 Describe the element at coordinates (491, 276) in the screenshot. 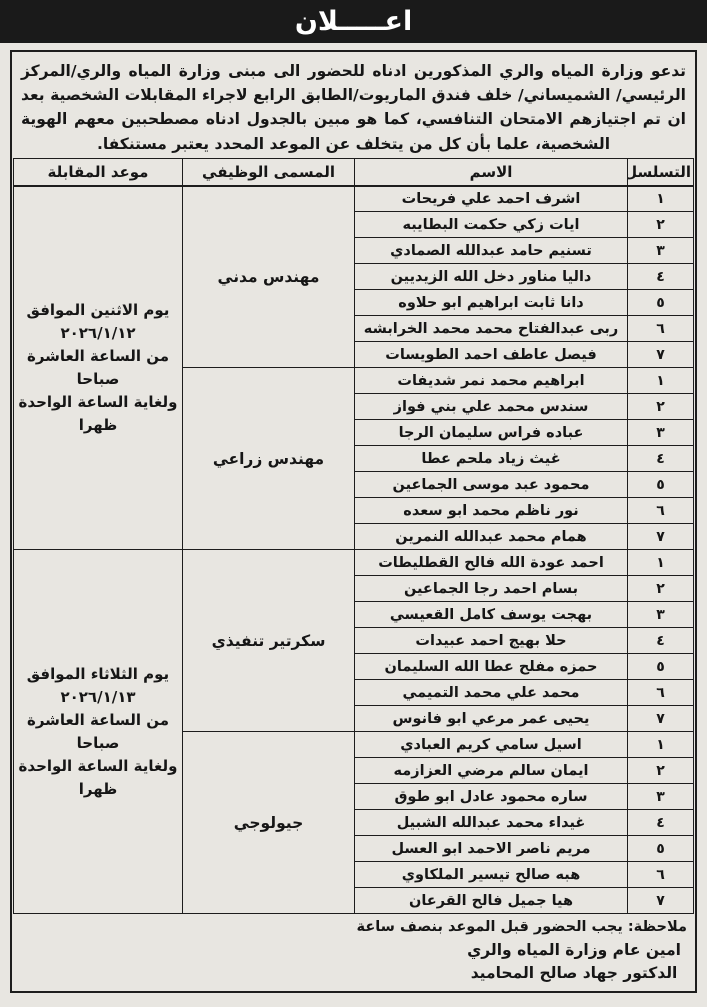

I see `candidate-name-cell: داليا مناور دخل الله الزيديين` at that location.